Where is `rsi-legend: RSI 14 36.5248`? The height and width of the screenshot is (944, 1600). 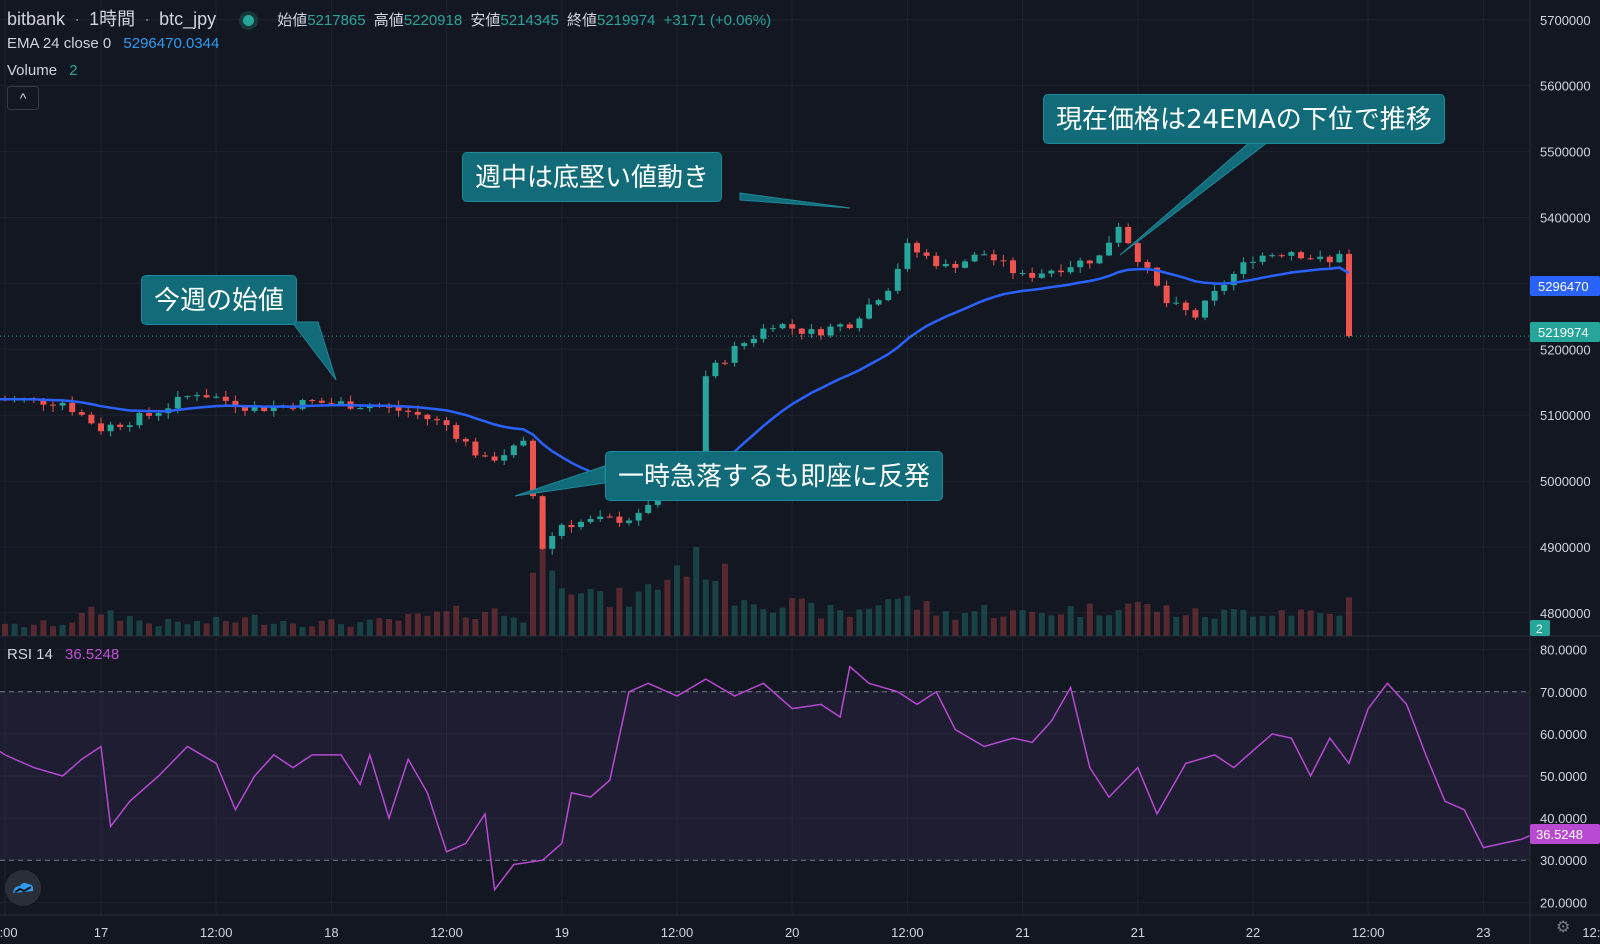
rsi-legend: RSI 14 36.5248 is located at coordinates (65, 654).